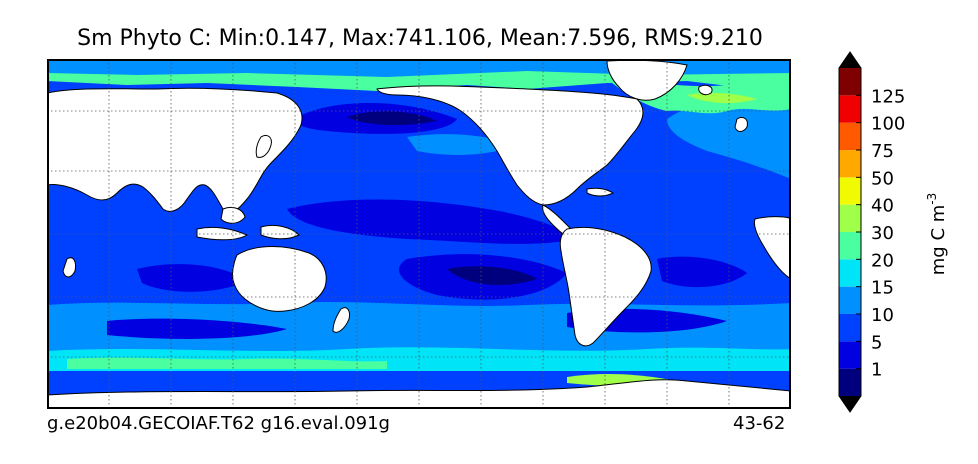 This screenshot has width=978, height=464. Describe the element at coordinates (772, 248) in the screenshot. I see `africa-west-coast` at that location.